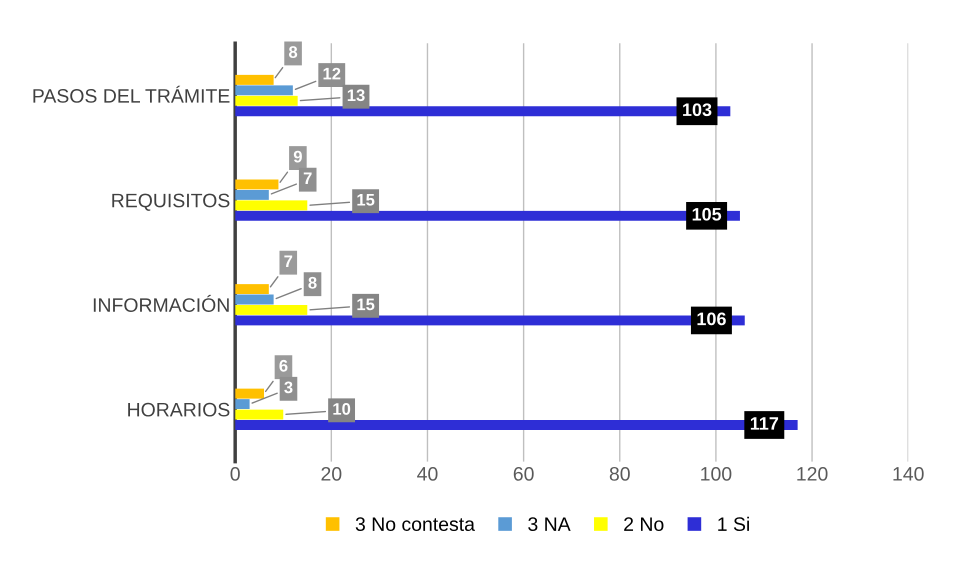  Describe the element at coordinates (161, 303) in the screenshot. I see `y-tick-label: INFORMACIÓN` at that location.